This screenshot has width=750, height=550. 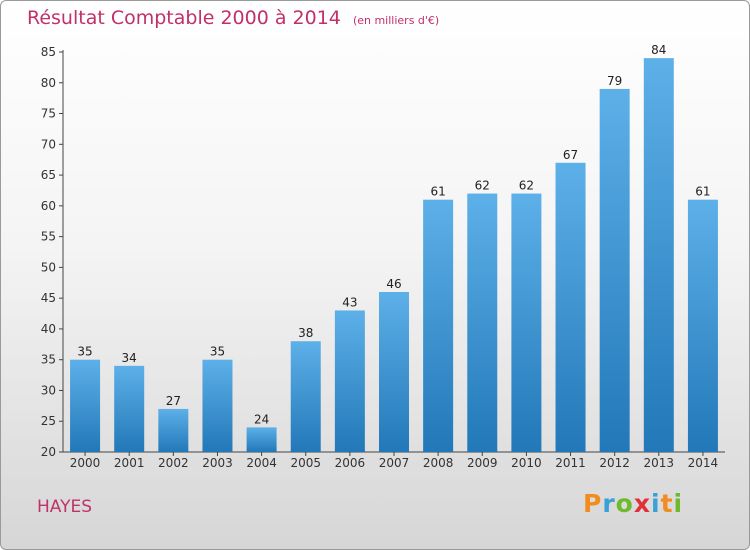 What do you see at coordinates (614, 463) in the screenshot?
I see `x-tick-label-2012: 2012` at bounding box center [614, 463].